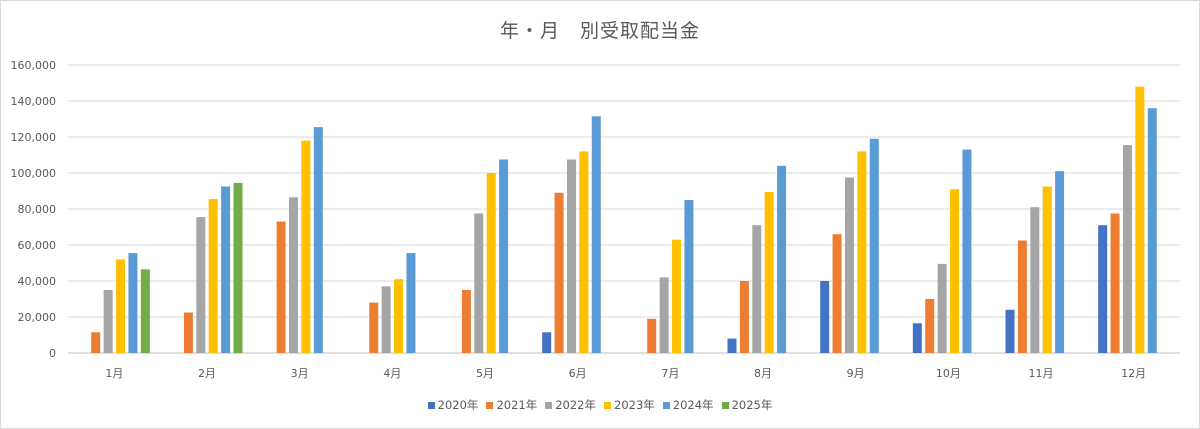  Describe the element at coordinates (281, 287) in the screenshot. I see `bar-2021年-3月` at that location.